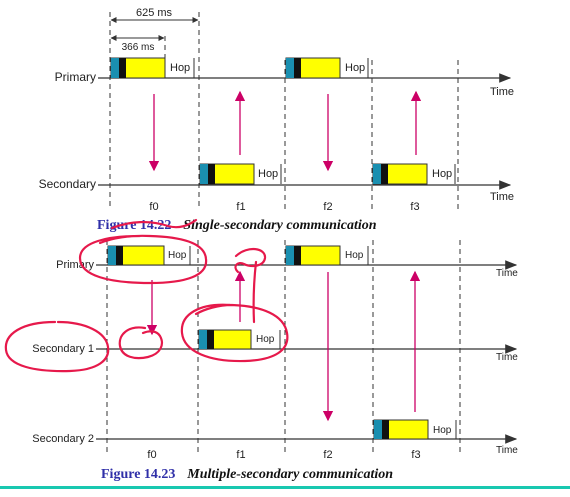 Image resolution: width=570 pixels, height=497 pixels. Describe the element at coordinates (502, 92) in the screenshot. I see `time-label-primary: Time` at that location.